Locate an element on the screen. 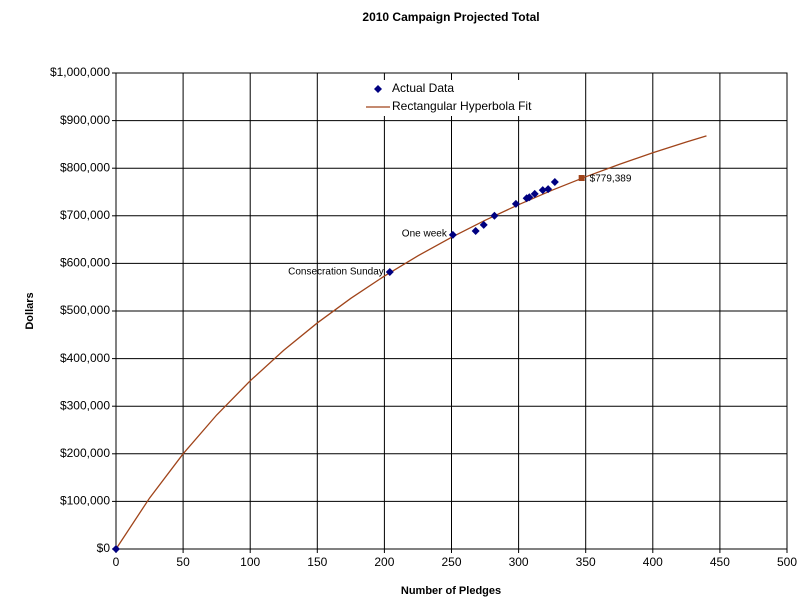 Image resolution: width=798 pixels, height=599 pixels. legend-box is located at coordinates (467, 98).